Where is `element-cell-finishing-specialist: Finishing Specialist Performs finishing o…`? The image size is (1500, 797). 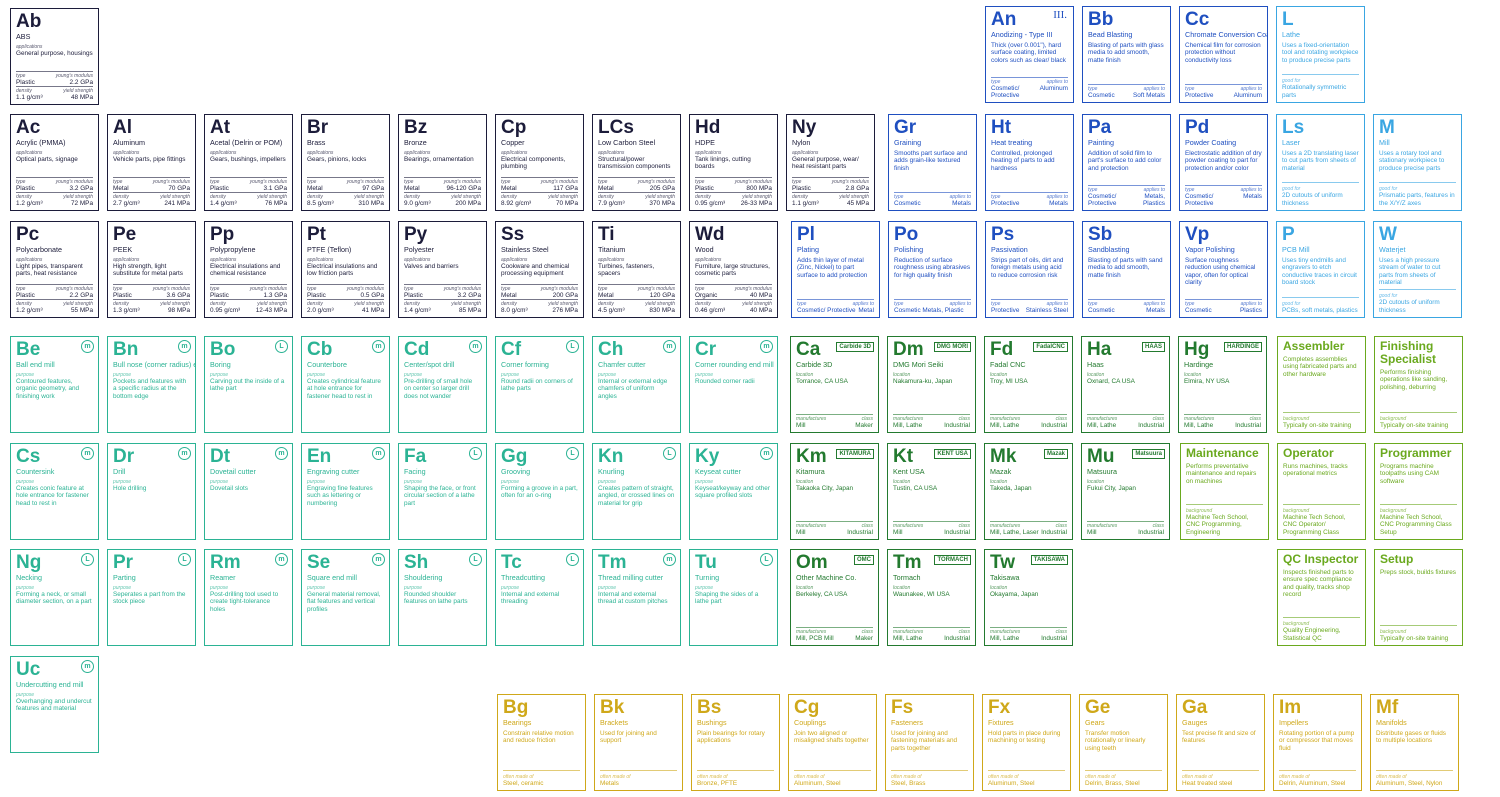
element-cell-finishing-specialist: Finishing Specialist Performs finishing o… is located at coordinates (1418, 384).